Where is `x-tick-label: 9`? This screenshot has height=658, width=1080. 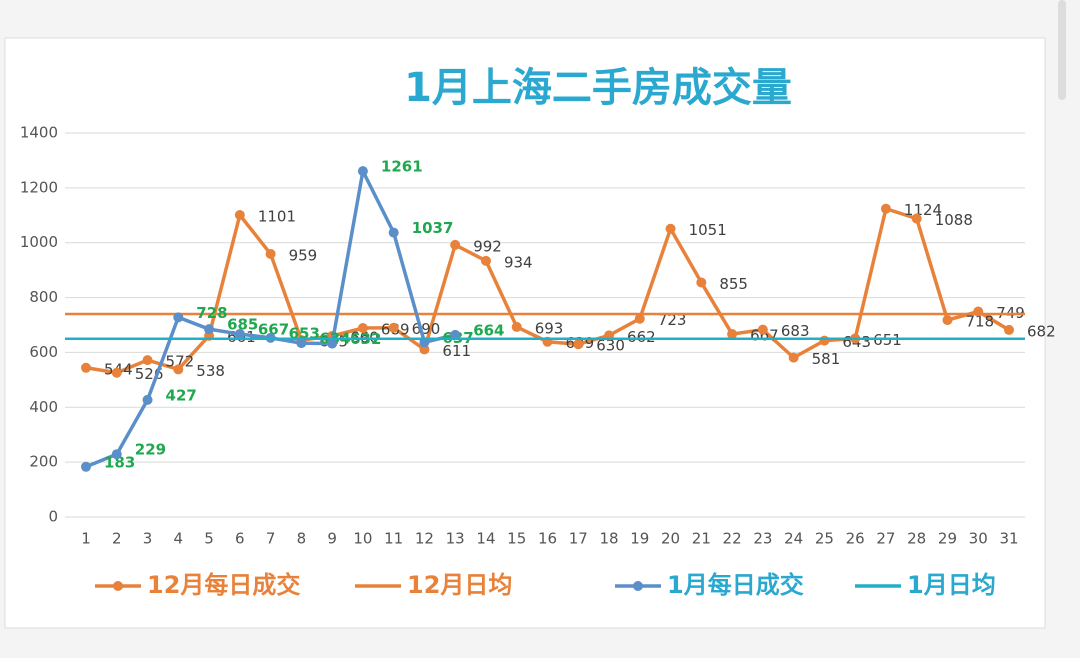 x-tick-label: 9 is located at coordinates (332, 539).